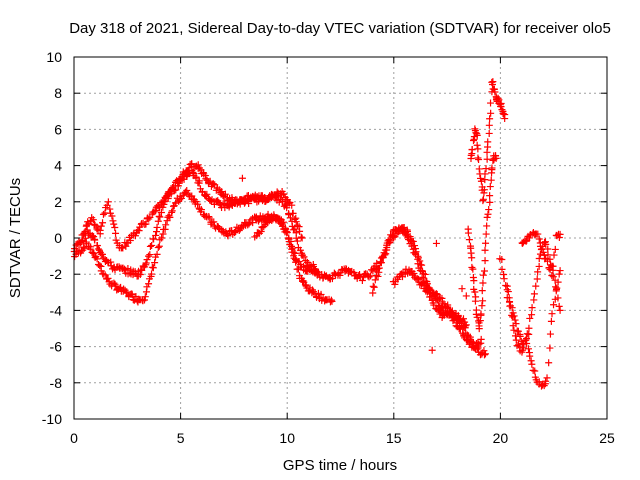  Describe the element at coordinates (56, 383) in the screenshot. I see `y-tick-label: -8` at that location.